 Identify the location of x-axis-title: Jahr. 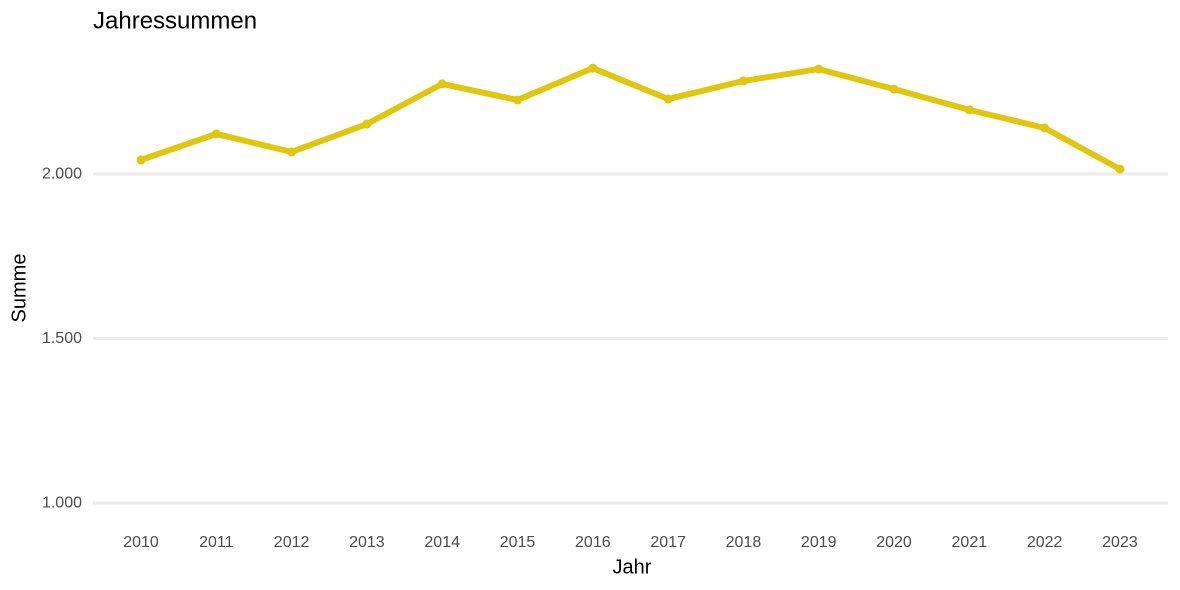
(632, 567).